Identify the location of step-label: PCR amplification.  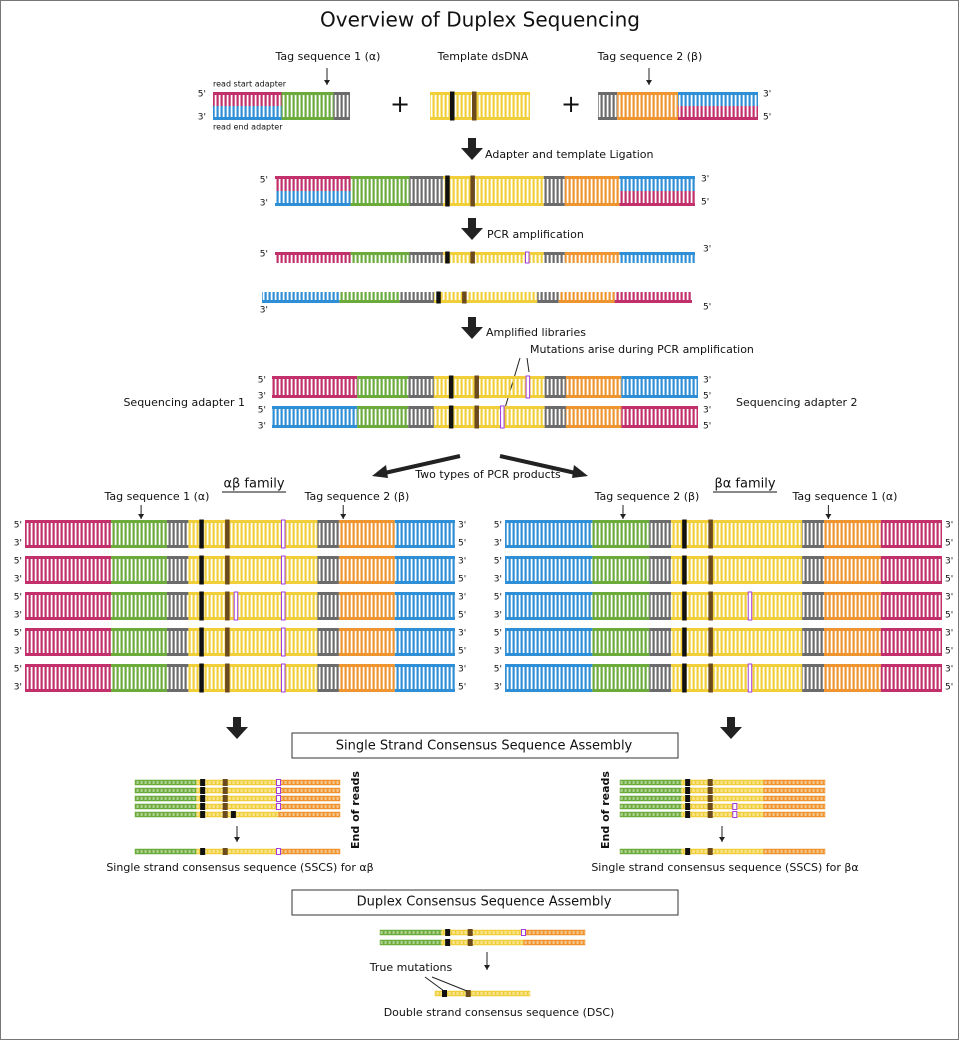
(535, 234).